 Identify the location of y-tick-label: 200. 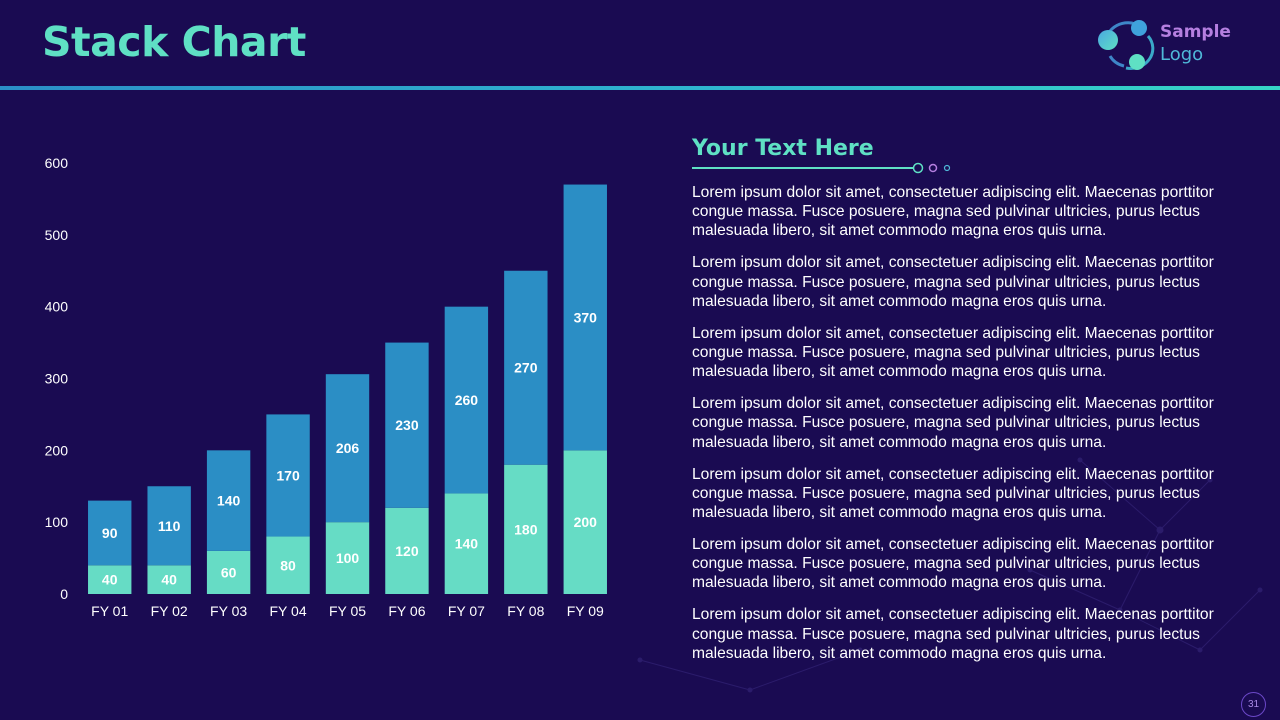
(57, 450).